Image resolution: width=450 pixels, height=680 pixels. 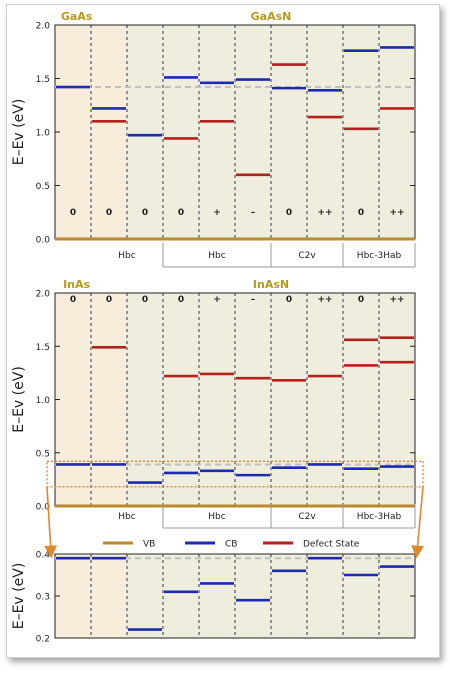 I want to click on host-material-title: GaAs, so click(x=77, y=16).